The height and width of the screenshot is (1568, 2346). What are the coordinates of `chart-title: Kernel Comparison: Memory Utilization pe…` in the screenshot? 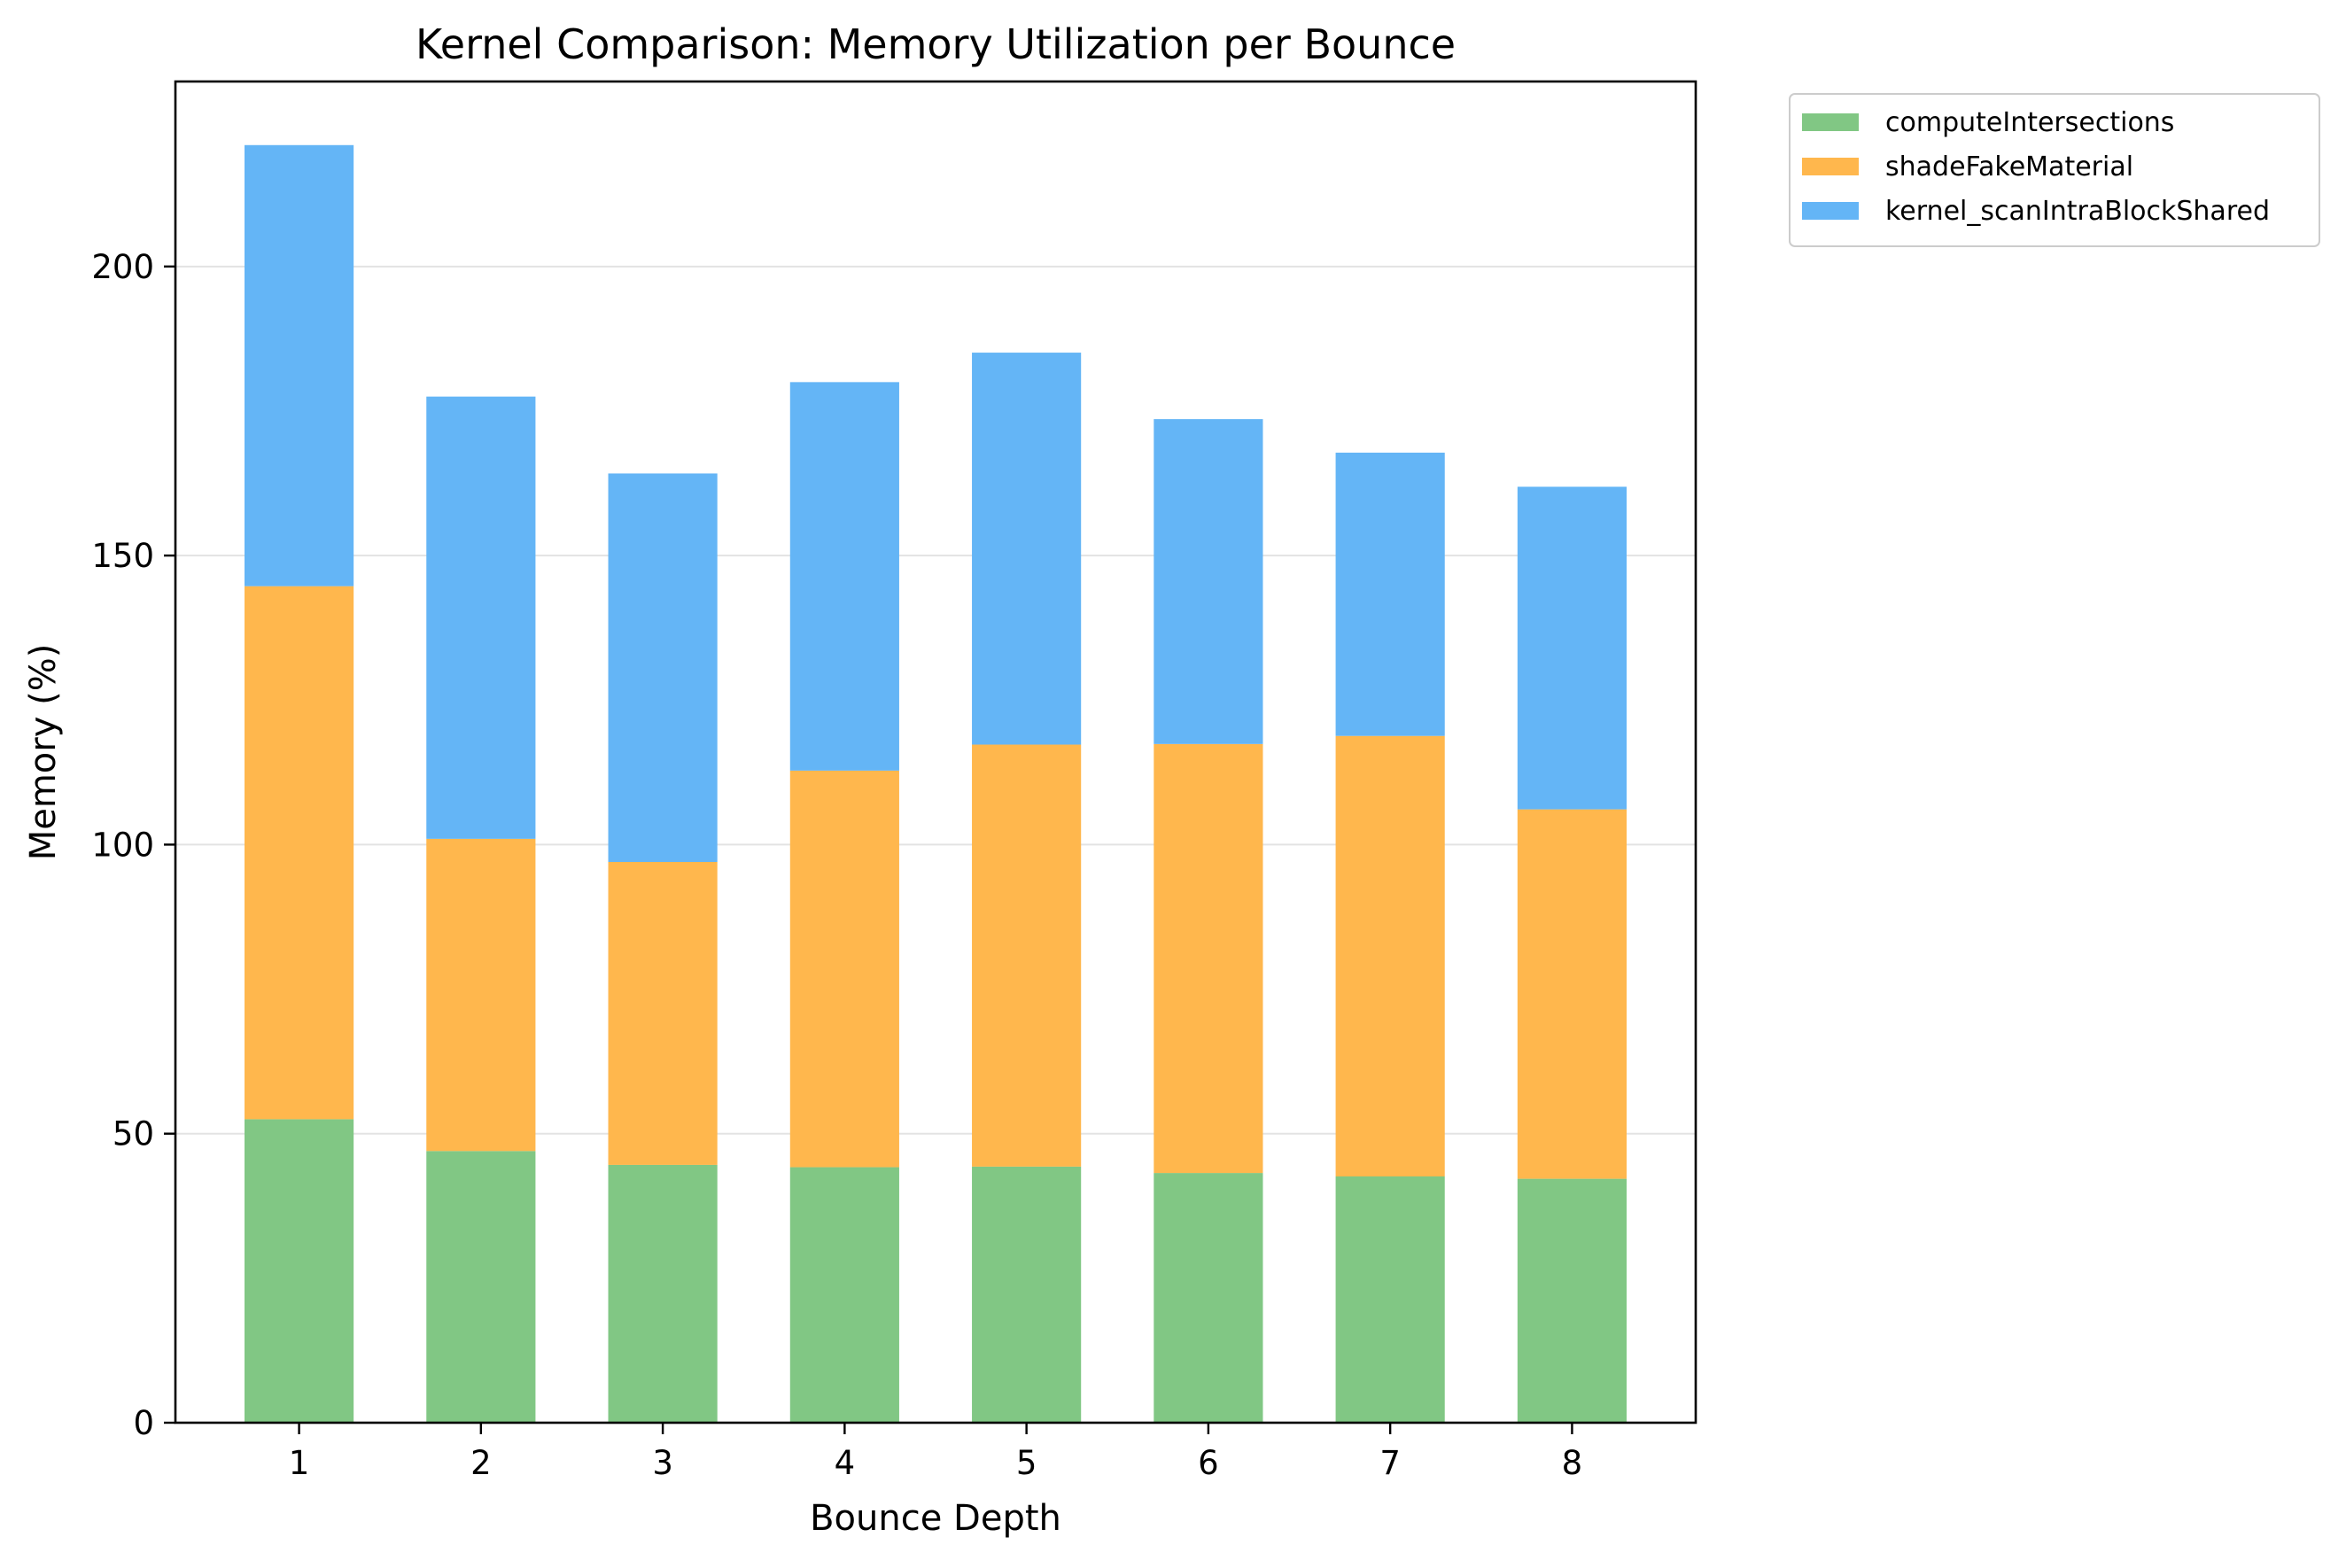 It's located at (936, 44).